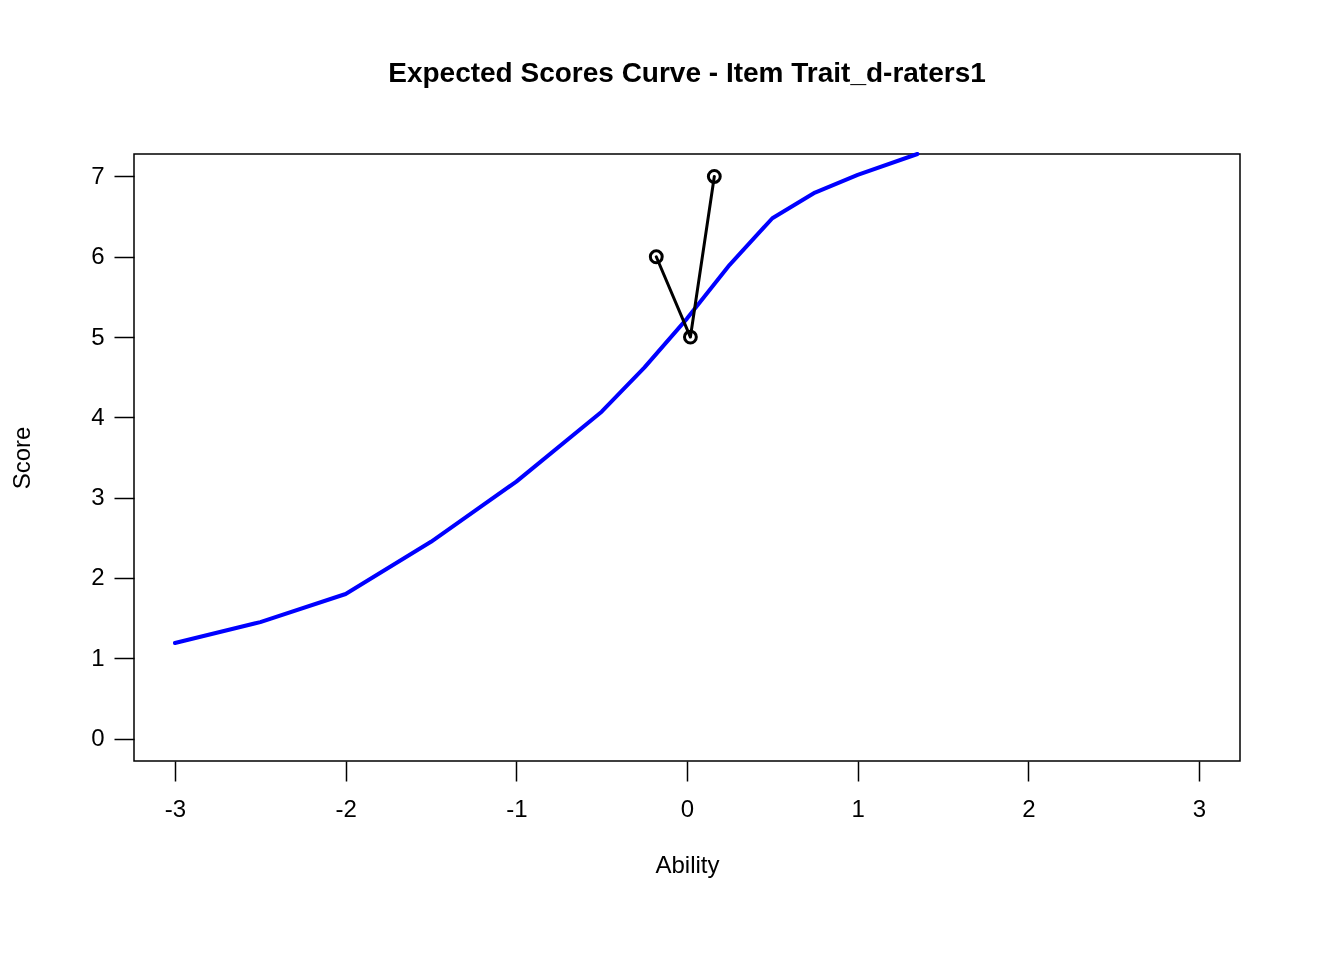  I want to click on x-tick-label: -2, so click(346, 808).